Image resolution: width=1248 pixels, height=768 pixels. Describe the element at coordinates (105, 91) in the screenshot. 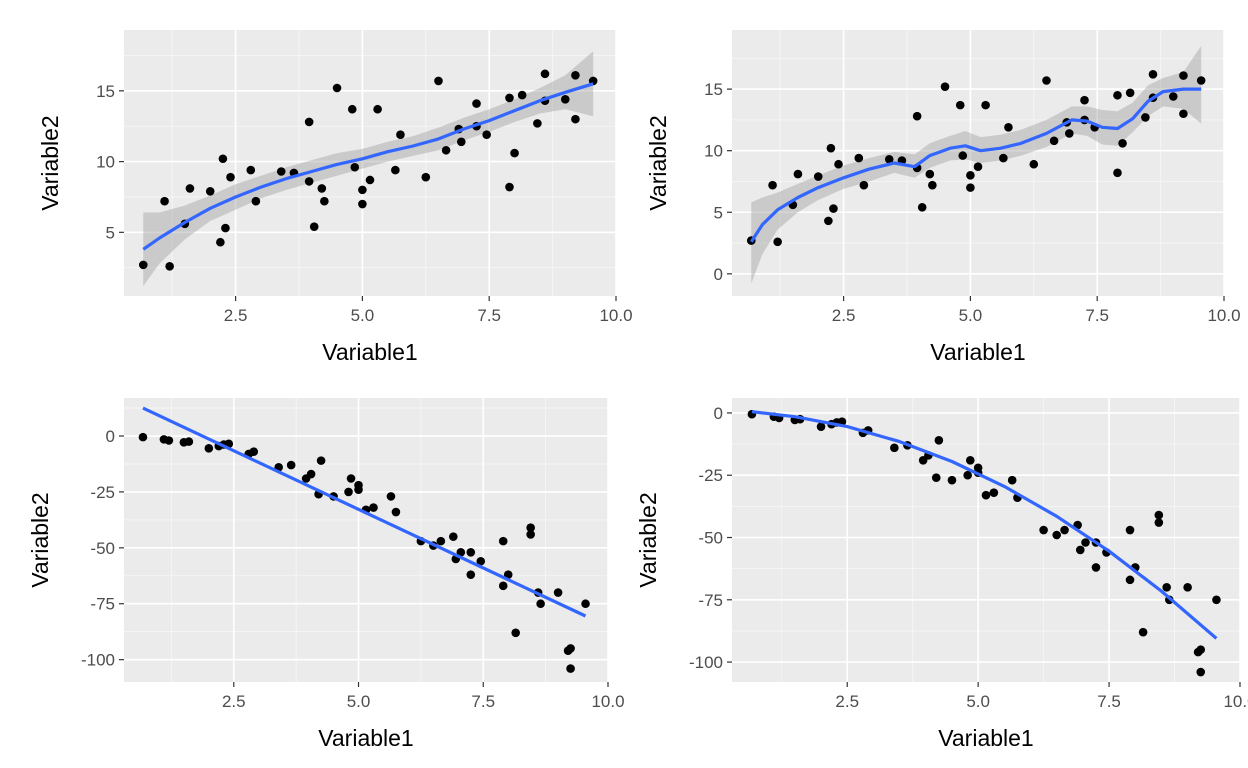

I see `y-tick-label: 15` at that location.